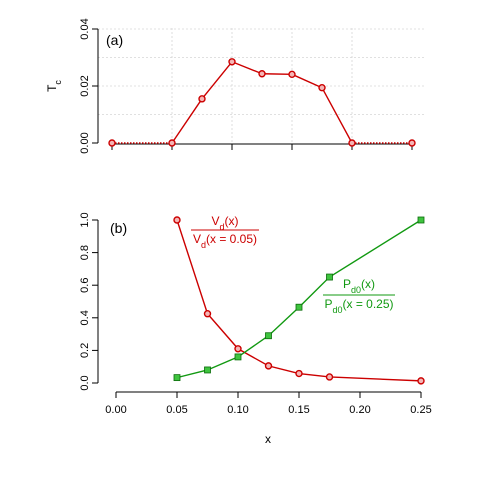 Image resolution: width=485 pixels, height=480 pixels. What do you see at coordinates (176, 410) in the screenshot?
I see `x-tick-label-b: 0.05` at bounding box center [176, 410].